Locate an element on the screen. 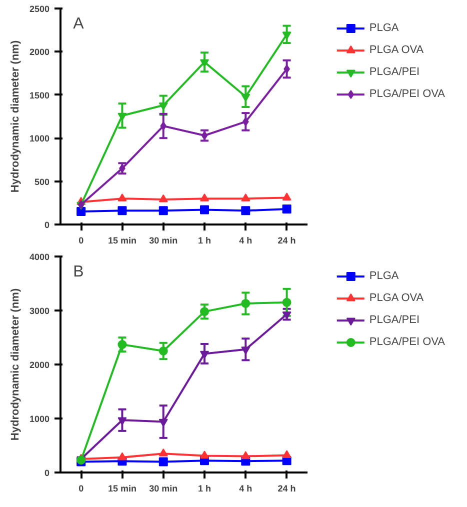 The width and height of the screenshot is (467, 507). chart-title: A is located at coordinates (78, 24).